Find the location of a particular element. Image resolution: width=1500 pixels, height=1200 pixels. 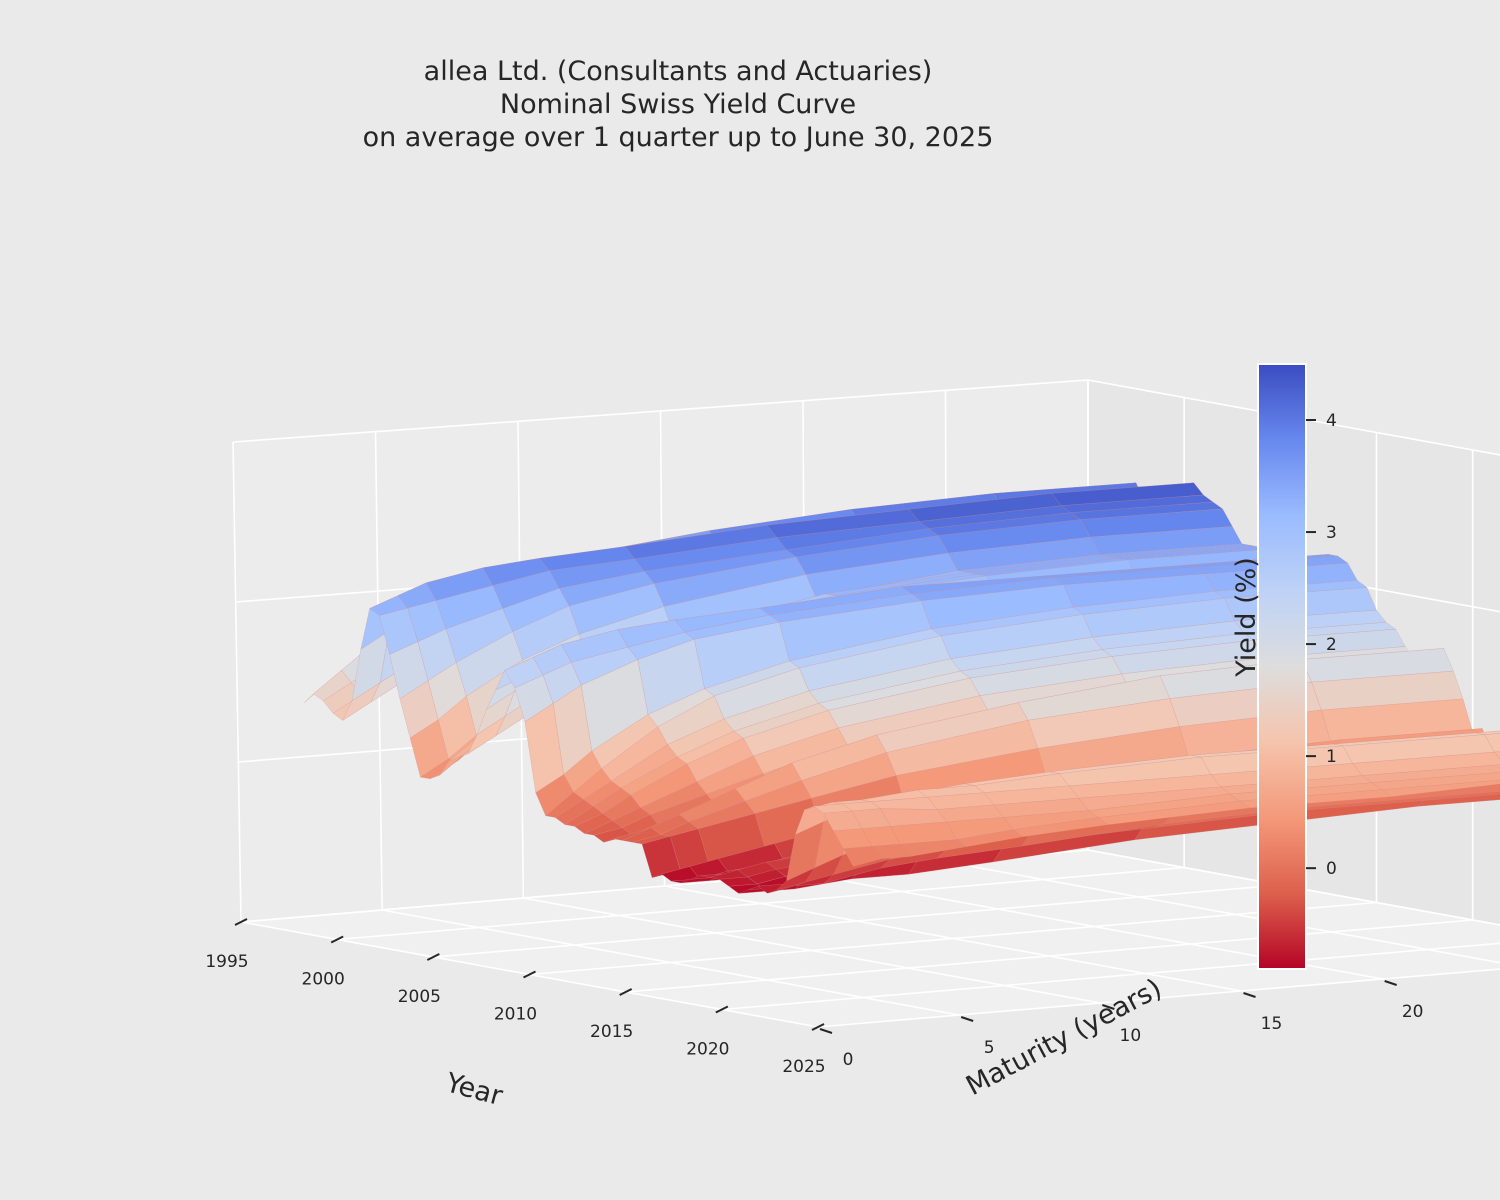

floor-pane is located at coordinates (870, 938).